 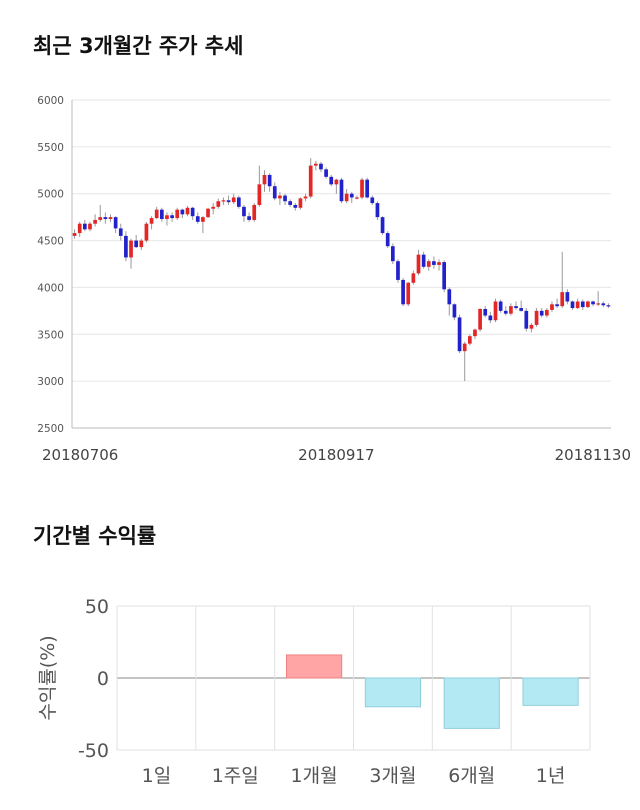 I want to click on returns-x-tick-label: 3개월, so click(x=392, y=776).